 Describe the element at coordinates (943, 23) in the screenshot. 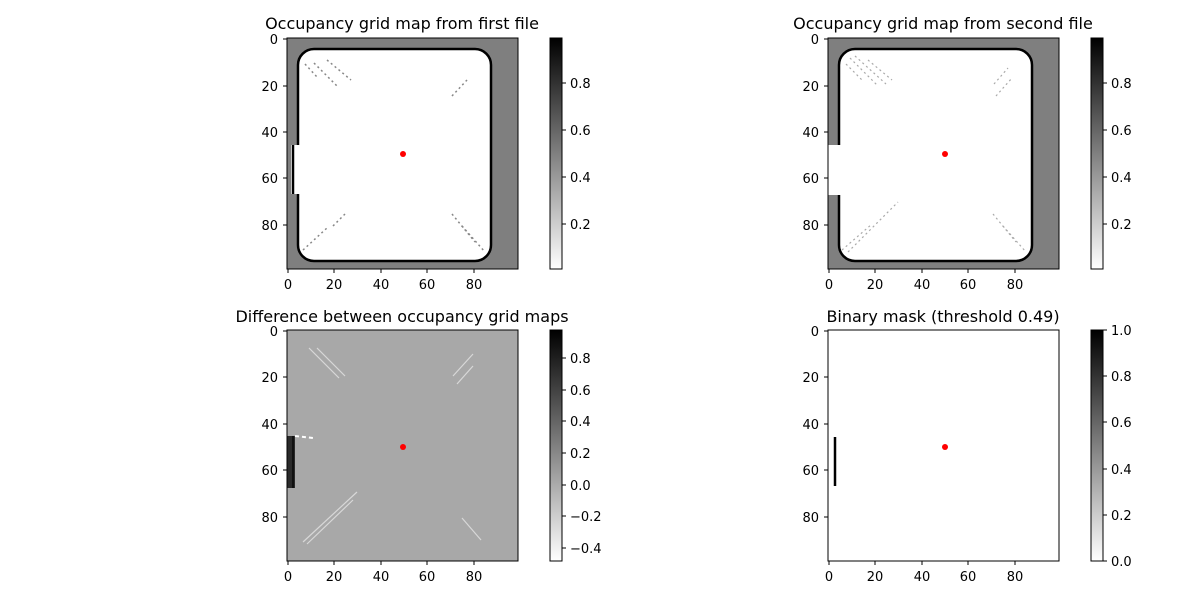

I see `panel-title: Occupancy grid map from second file` at that location.